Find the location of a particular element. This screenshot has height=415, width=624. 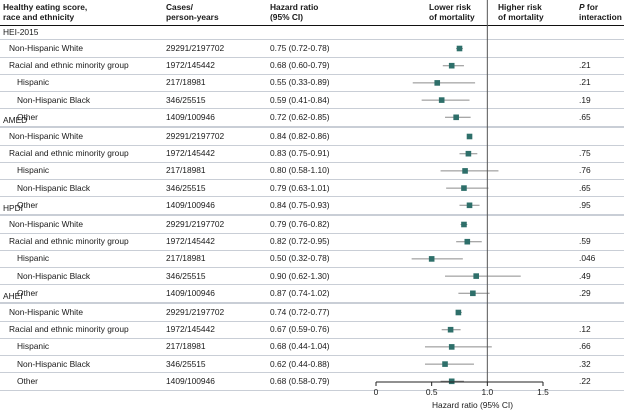

header-hr-line2: (95% CI) is located at coordinates (287, 16).